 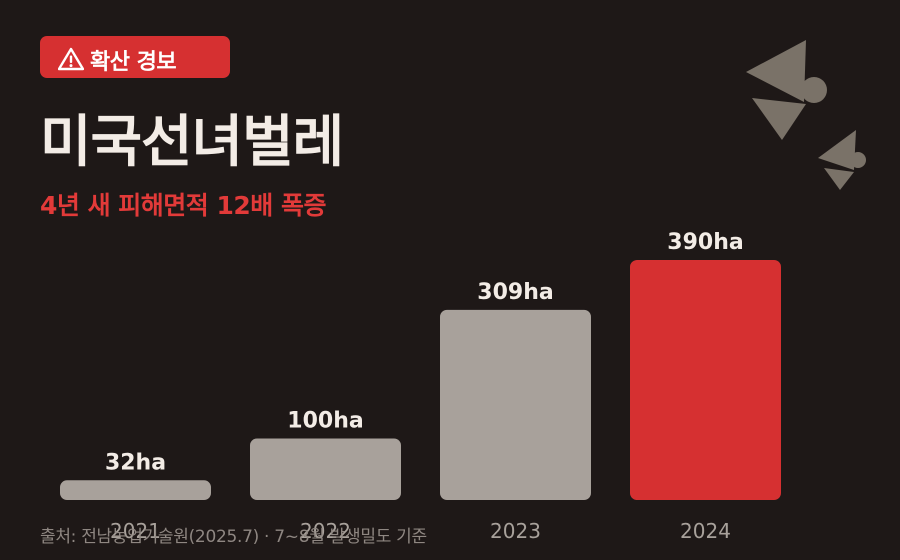 What do you see at coordinates (325, 469) in the screenshot?
I see `bar-2022` at bounding box center [325, 469].